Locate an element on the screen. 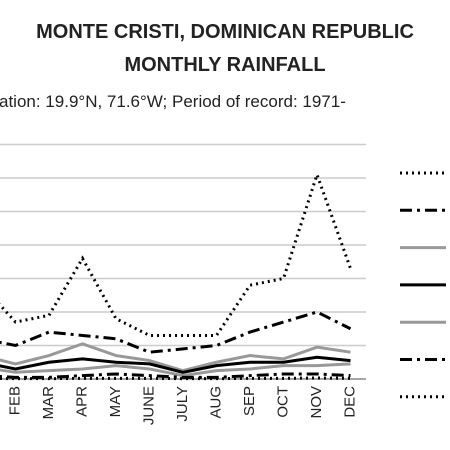  x-tick-label: APR is located at coordinates (81, 401).